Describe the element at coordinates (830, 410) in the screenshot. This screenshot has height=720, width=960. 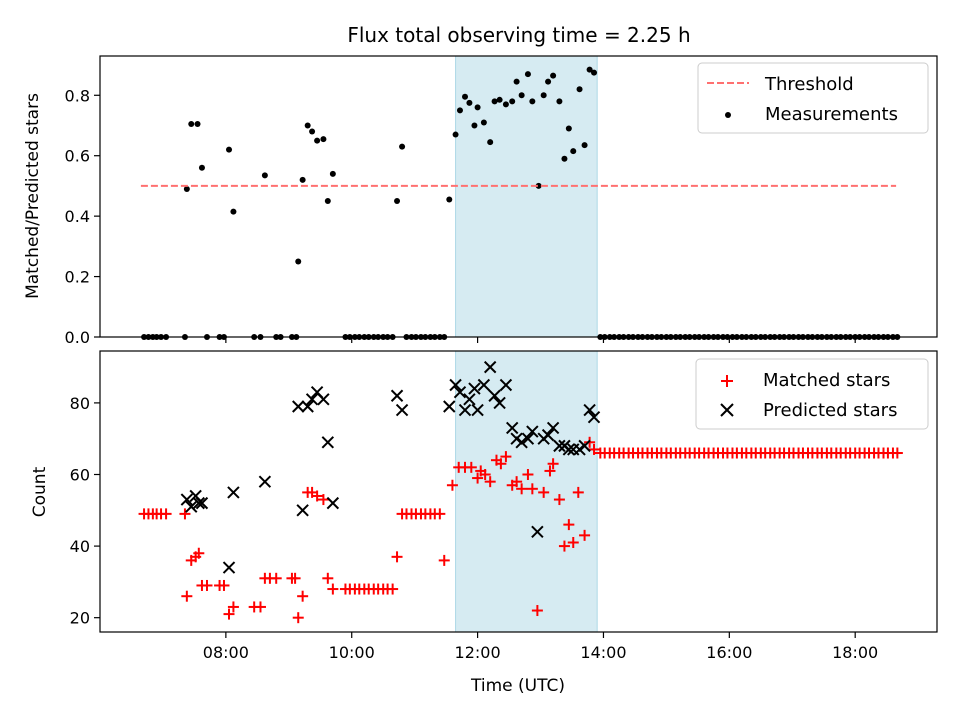
I see `legend-predicted-label: Predicted stars` at that location.